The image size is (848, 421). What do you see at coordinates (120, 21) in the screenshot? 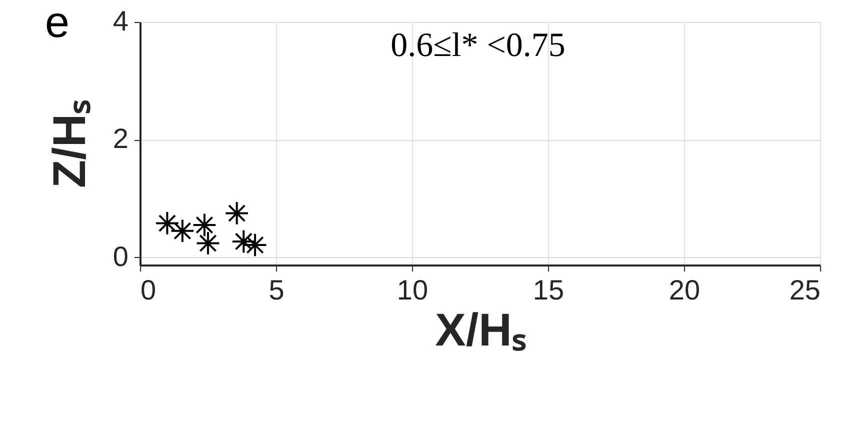
I see `y-tick-label: 4` at bounding box center [120, 21].